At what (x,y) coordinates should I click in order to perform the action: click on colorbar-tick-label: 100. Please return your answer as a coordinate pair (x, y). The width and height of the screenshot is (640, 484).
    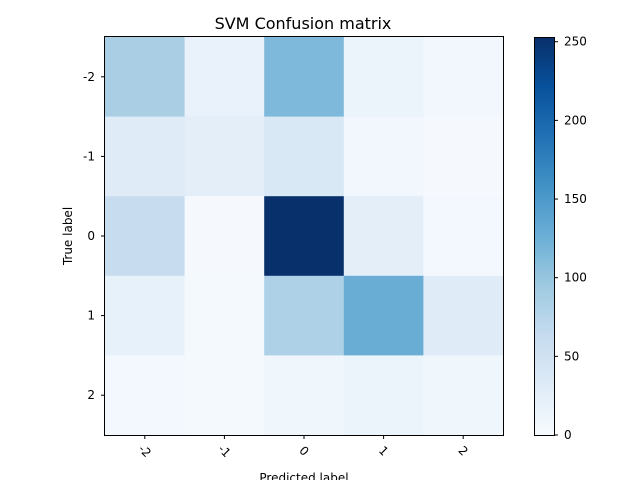
    Looking at the image, I should click on (575, 278).